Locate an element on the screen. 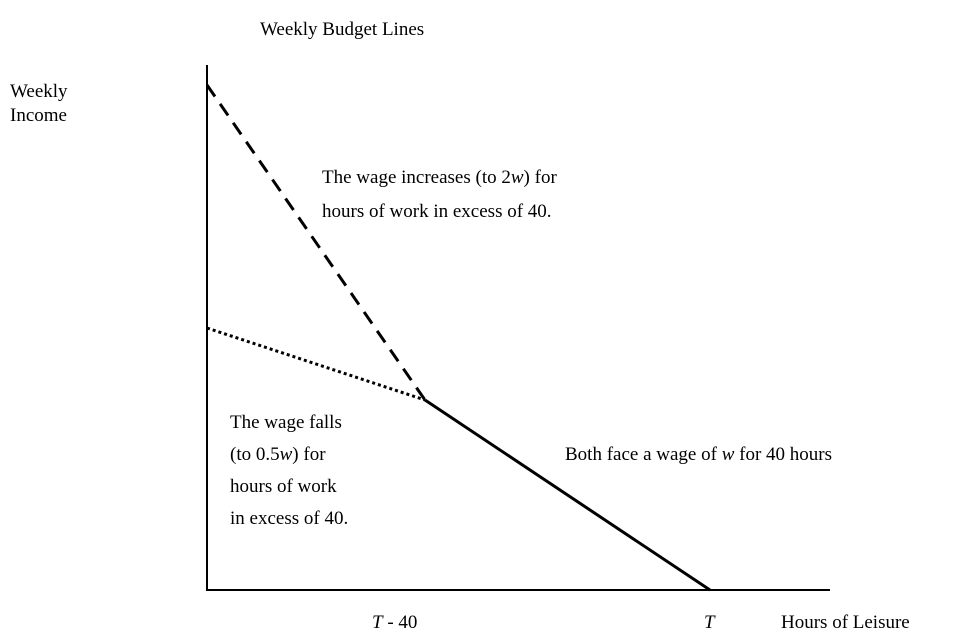  solid-budget-line is located at coordinates (567, 495).